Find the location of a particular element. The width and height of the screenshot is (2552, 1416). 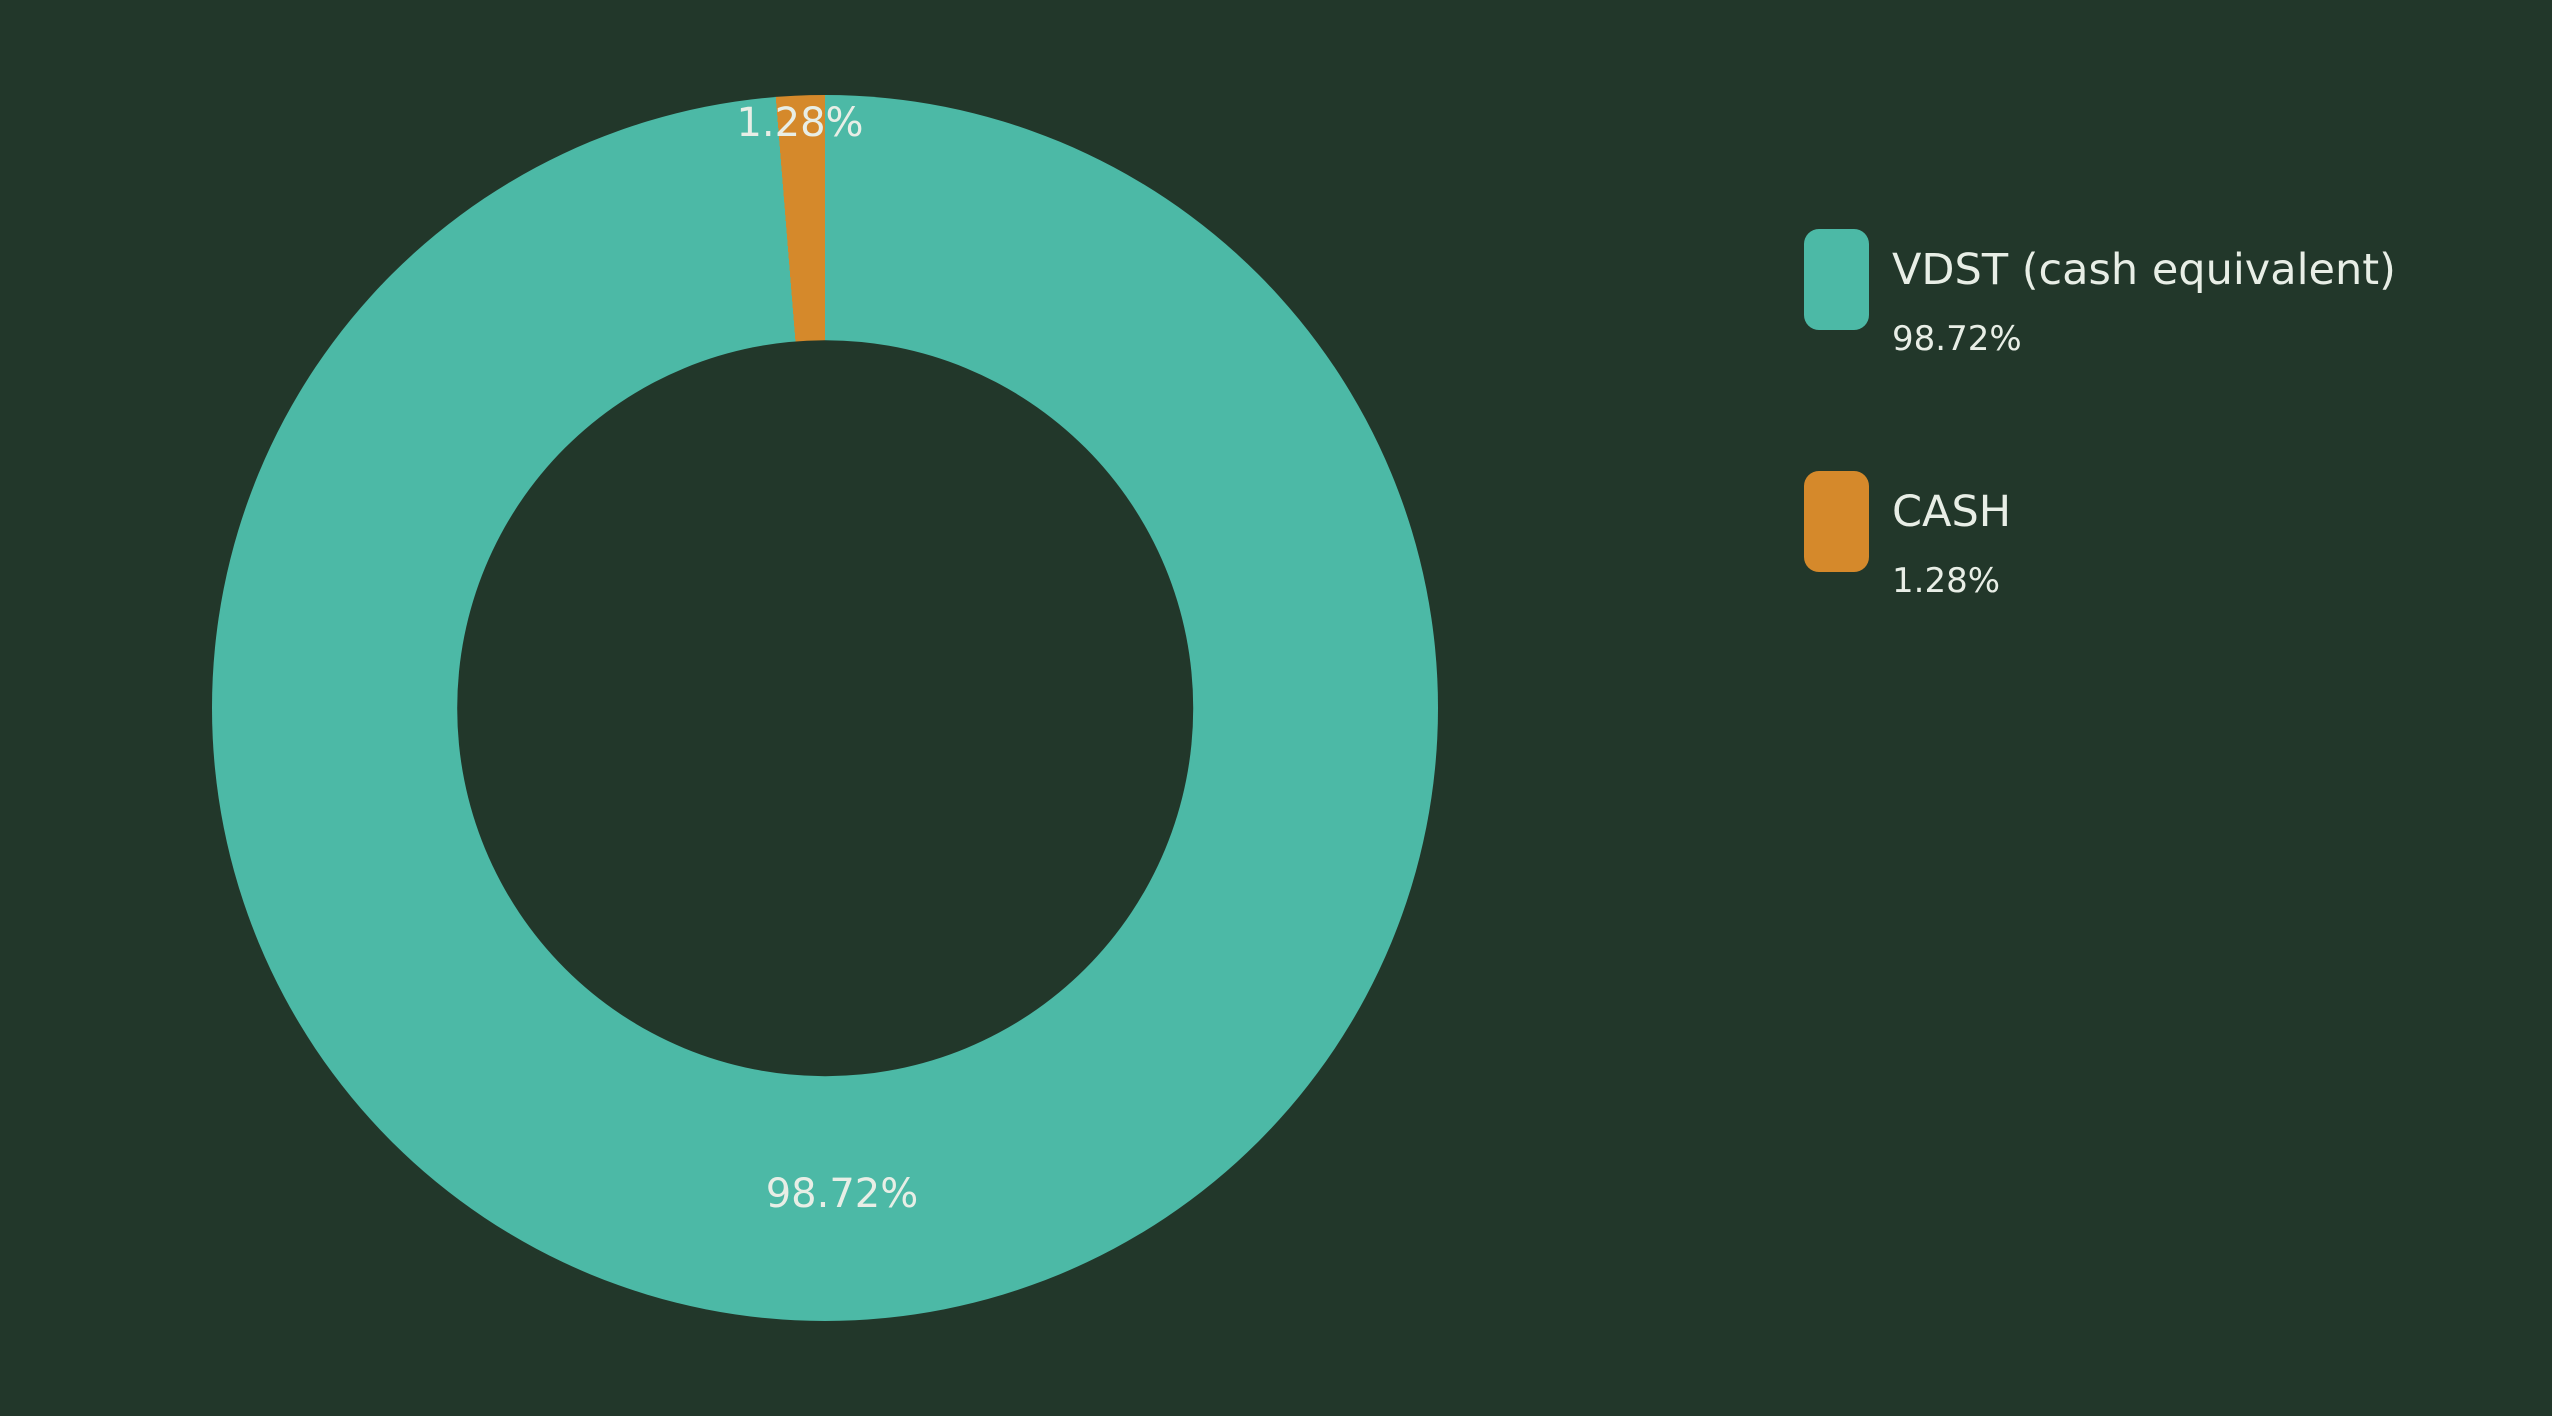

slice-percent-label-vdst: 98.72% is located at coordinates (842, 1194).